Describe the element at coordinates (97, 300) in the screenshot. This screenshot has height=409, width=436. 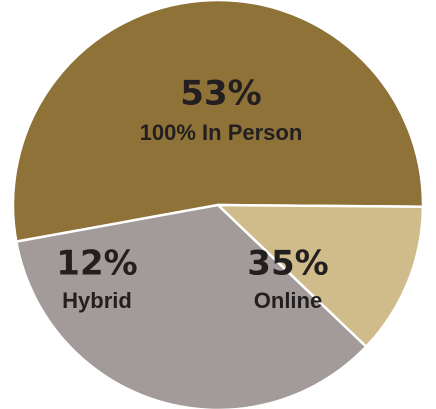
I see `slice-name-label-hybrid: Hybrid` at that location.